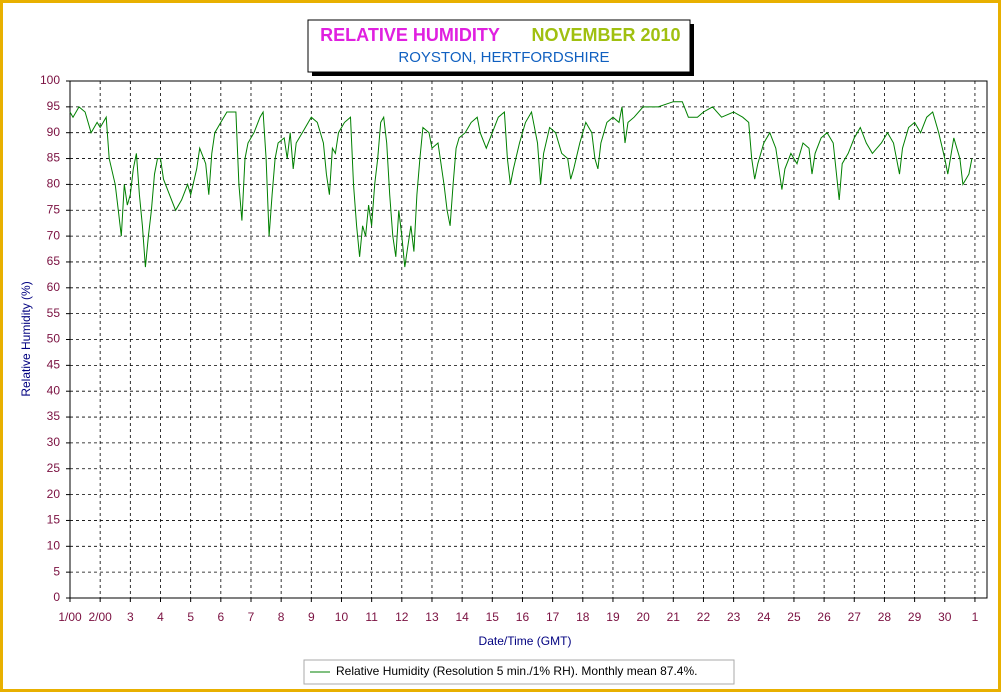  Describe the element at coordinates (855, 617) in the screenshot. I see `x-tick-label: 27` at that location.